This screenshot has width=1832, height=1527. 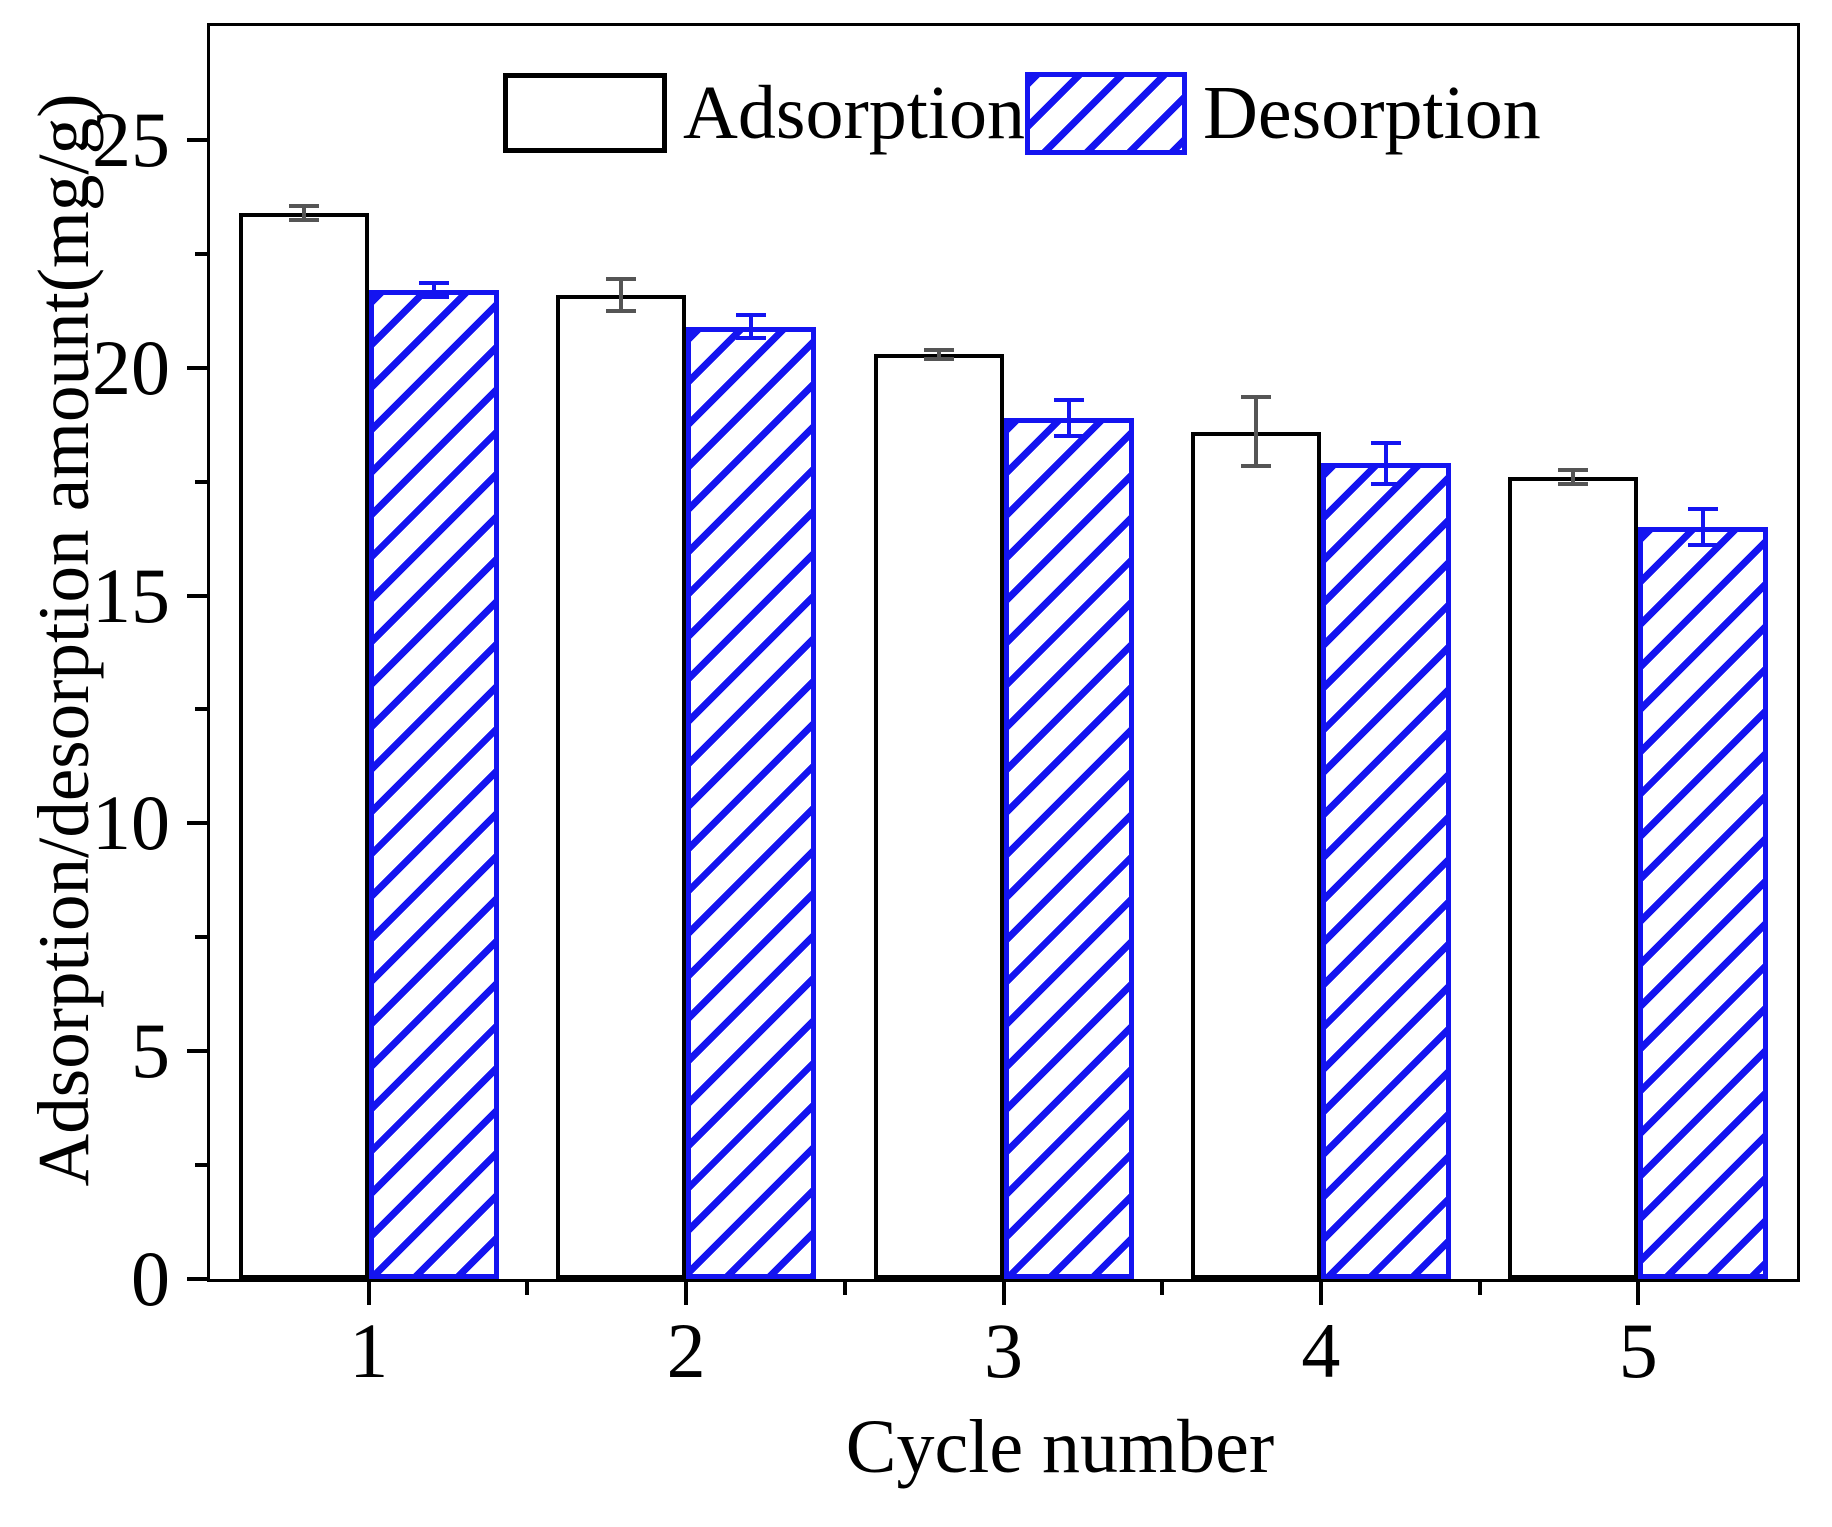 What do you see at coordinates (1372, 113) in the screenshot?
I see `desorption-legend-label: Desorption` at bounding box center [1372, 113].